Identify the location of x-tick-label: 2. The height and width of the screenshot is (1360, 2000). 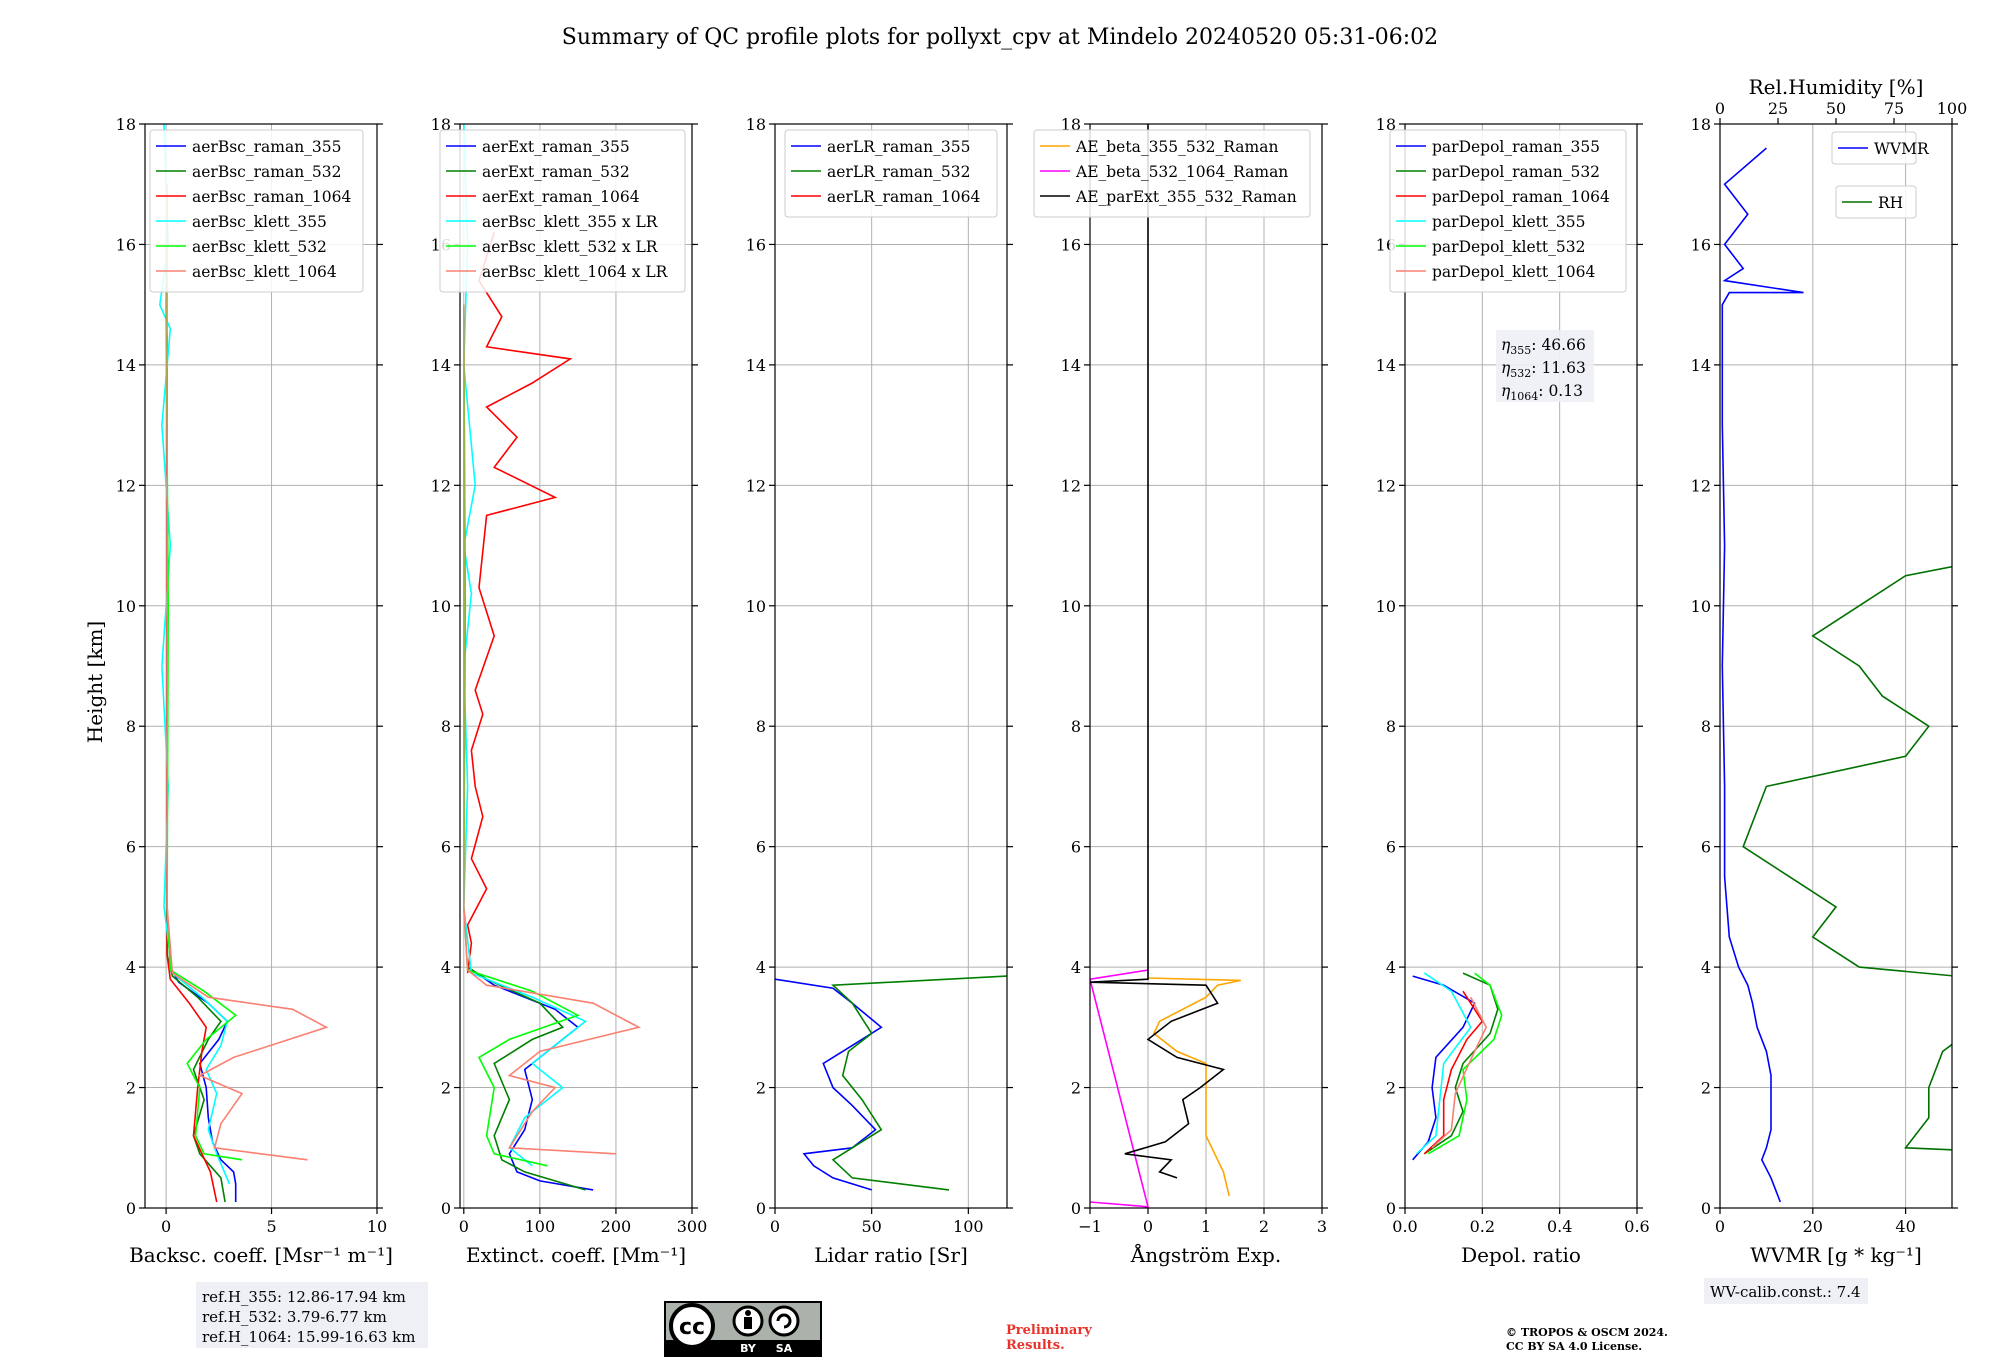
(1264, 1226).